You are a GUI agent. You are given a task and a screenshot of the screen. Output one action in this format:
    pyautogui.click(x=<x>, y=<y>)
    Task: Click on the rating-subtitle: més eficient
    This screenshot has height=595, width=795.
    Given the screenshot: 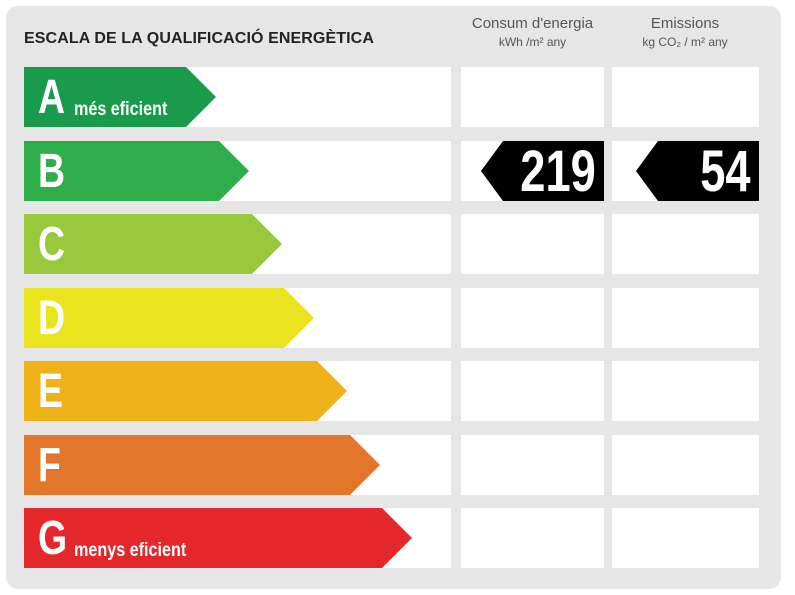 What is the action you would take?
    pyautogui.click(x=121, y=109)
    